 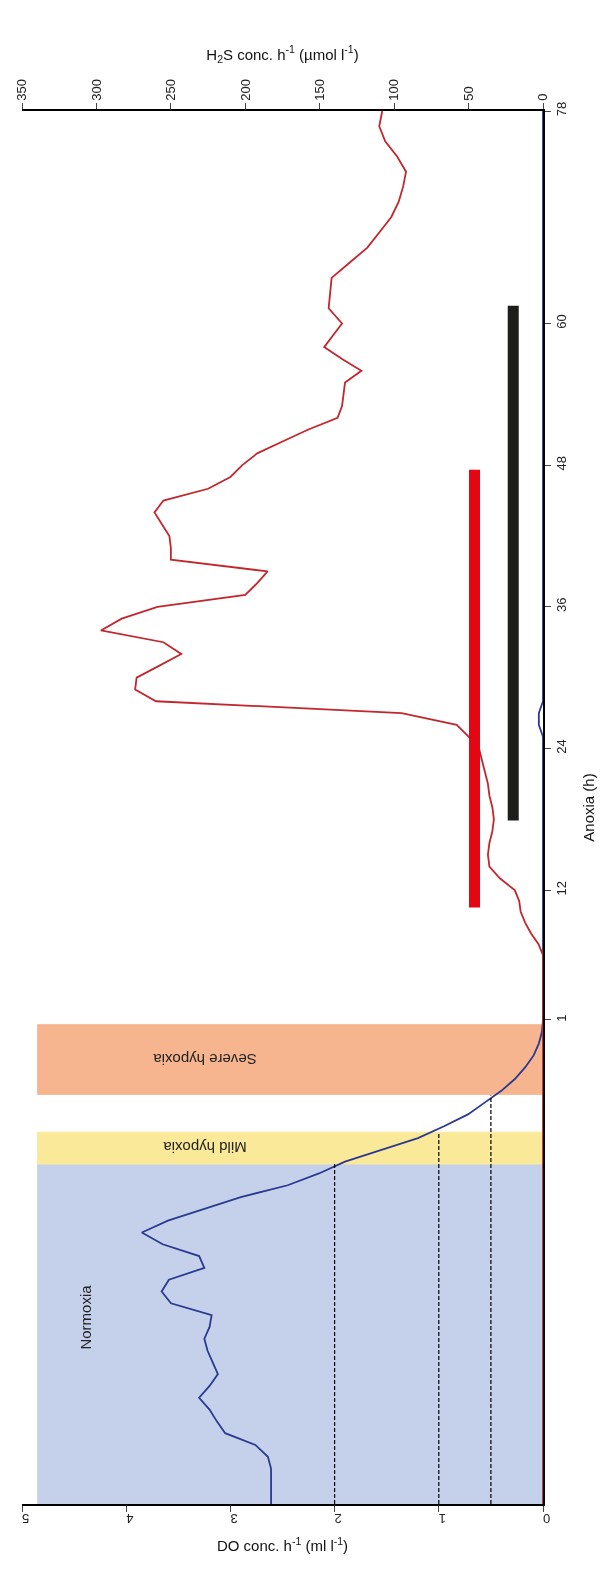 I want to click on x2-tick-label: 200, so click(x=245, y=89).